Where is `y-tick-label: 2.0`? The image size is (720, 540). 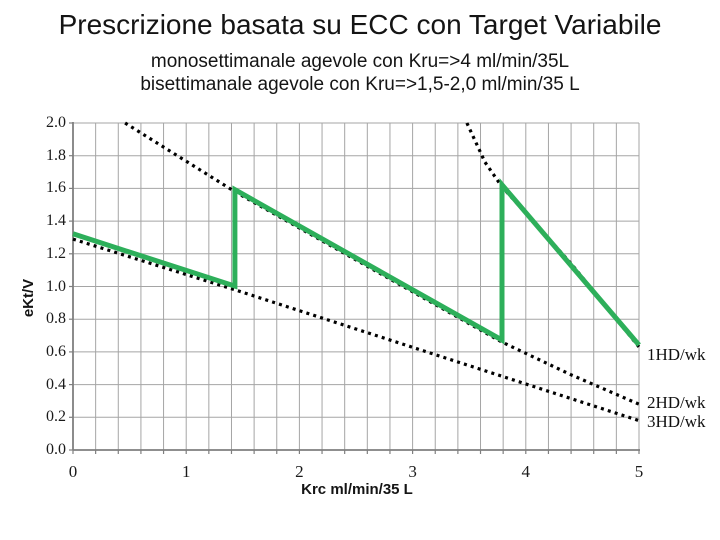
y-tick-label: 2.0 is located at coordinates (56, 122).